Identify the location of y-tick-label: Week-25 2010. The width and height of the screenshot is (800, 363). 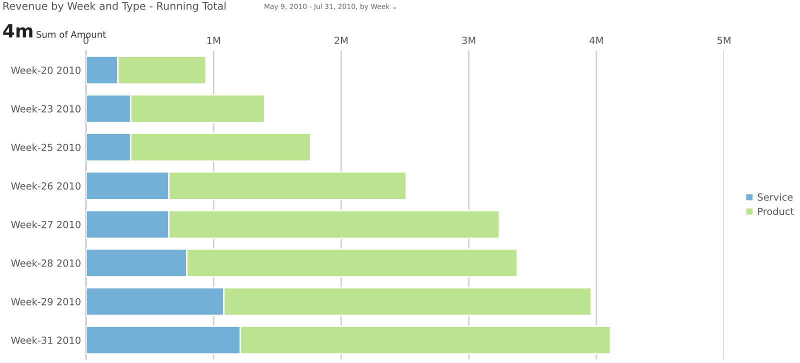
(45, 148).